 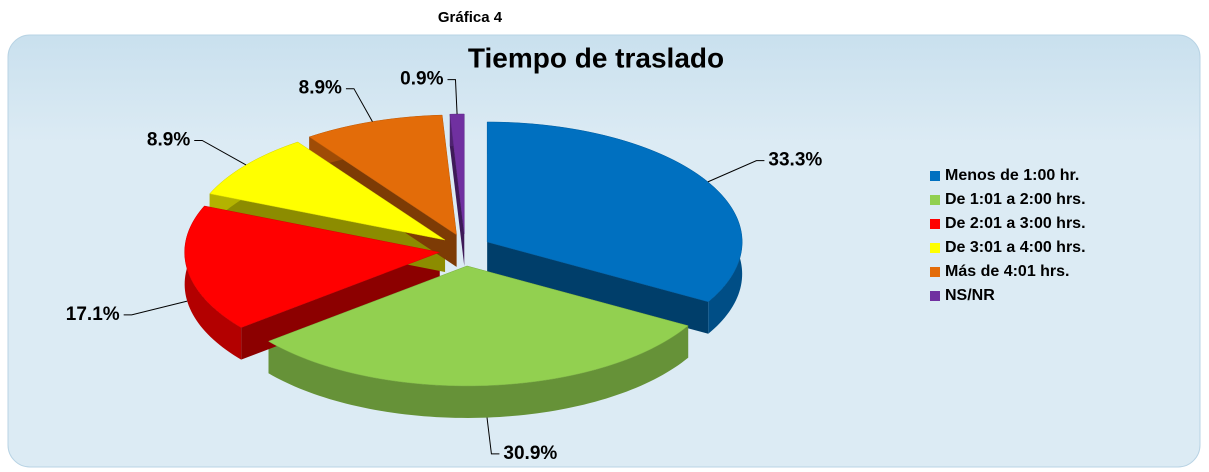 What do you see at coordinates (970, 295) in the screenshot?
I see `legend-label: NS/NR` at bounding box center [970, 295].